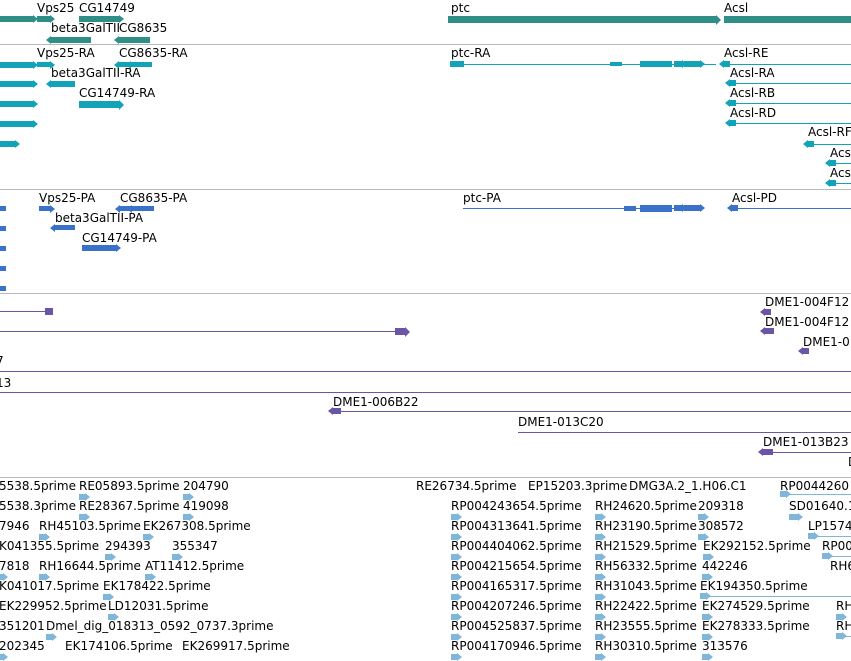 The image size is (851, 661). What do you see at coordinates (646, 526) in the screenshot?
I see `feature-label: RH23190.5prime` at bounding box center [646, 526].